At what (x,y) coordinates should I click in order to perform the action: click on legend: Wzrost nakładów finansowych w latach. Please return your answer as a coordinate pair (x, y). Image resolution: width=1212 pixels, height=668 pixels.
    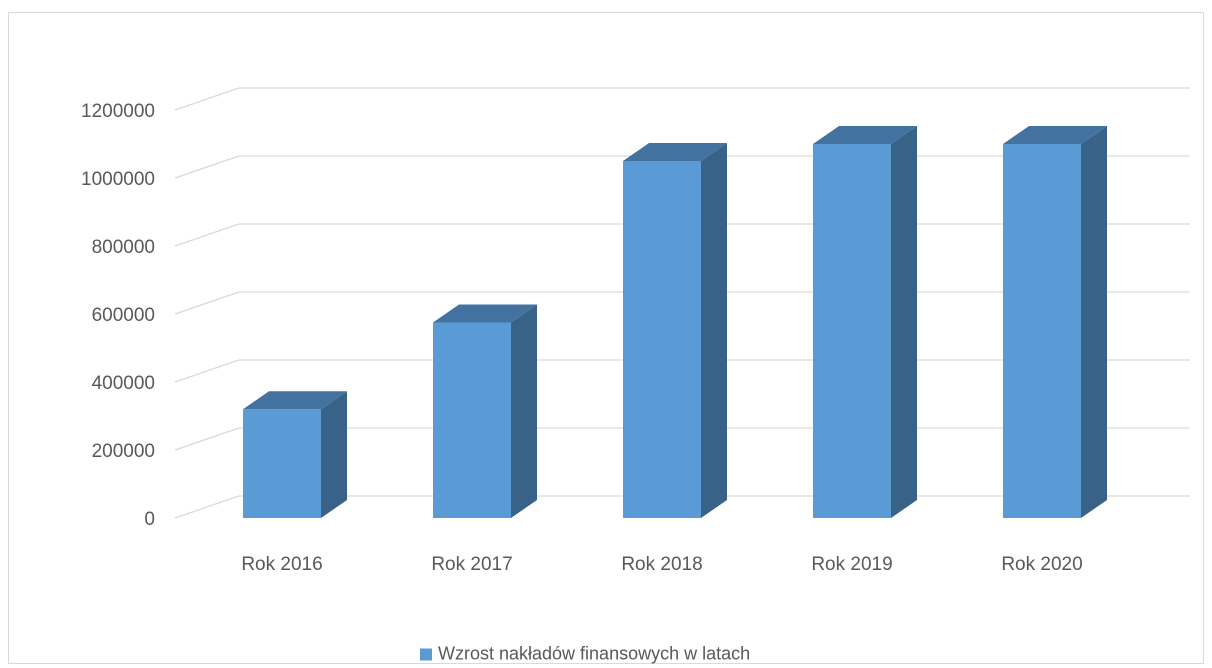
    Looking at the image, I should click on (585, 654).